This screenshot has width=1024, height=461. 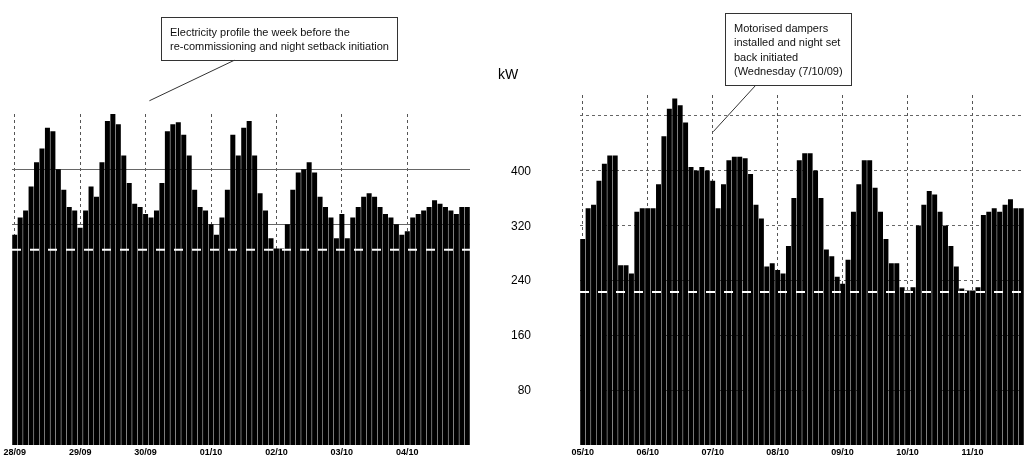 What do you see at coordinates (712, 452) in the screenshot?
I see `x-tick-label: 07/10` at bounding box center [712, 452].